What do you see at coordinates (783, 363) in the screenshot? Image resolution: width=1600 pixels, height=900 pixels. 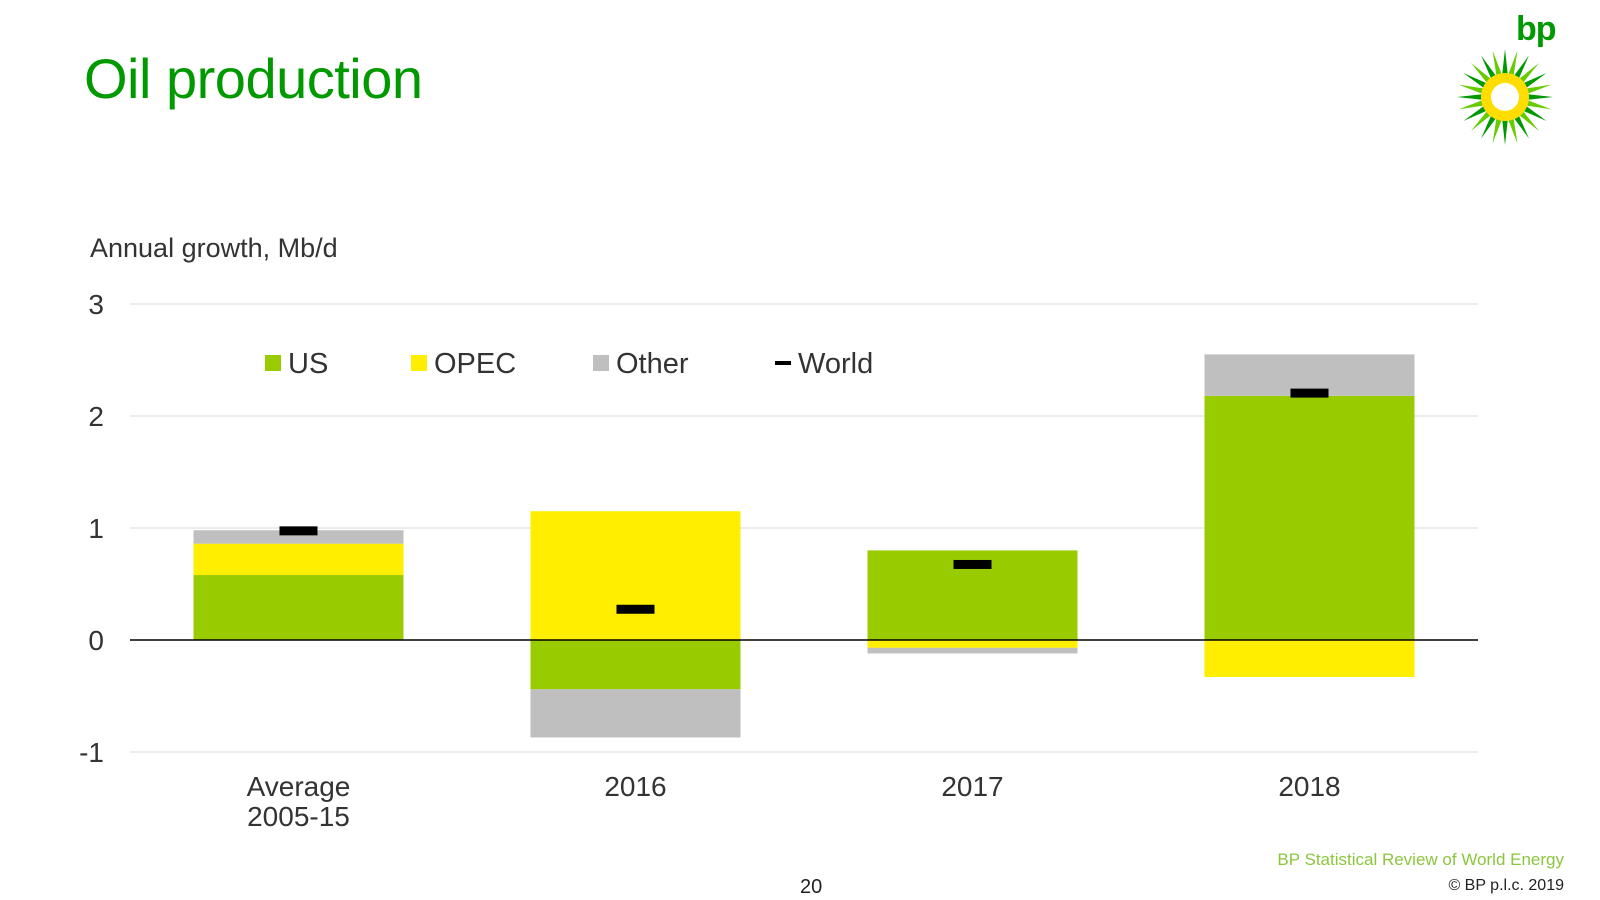 I see `legend-swatch-world` at bounding box center [783, 363].